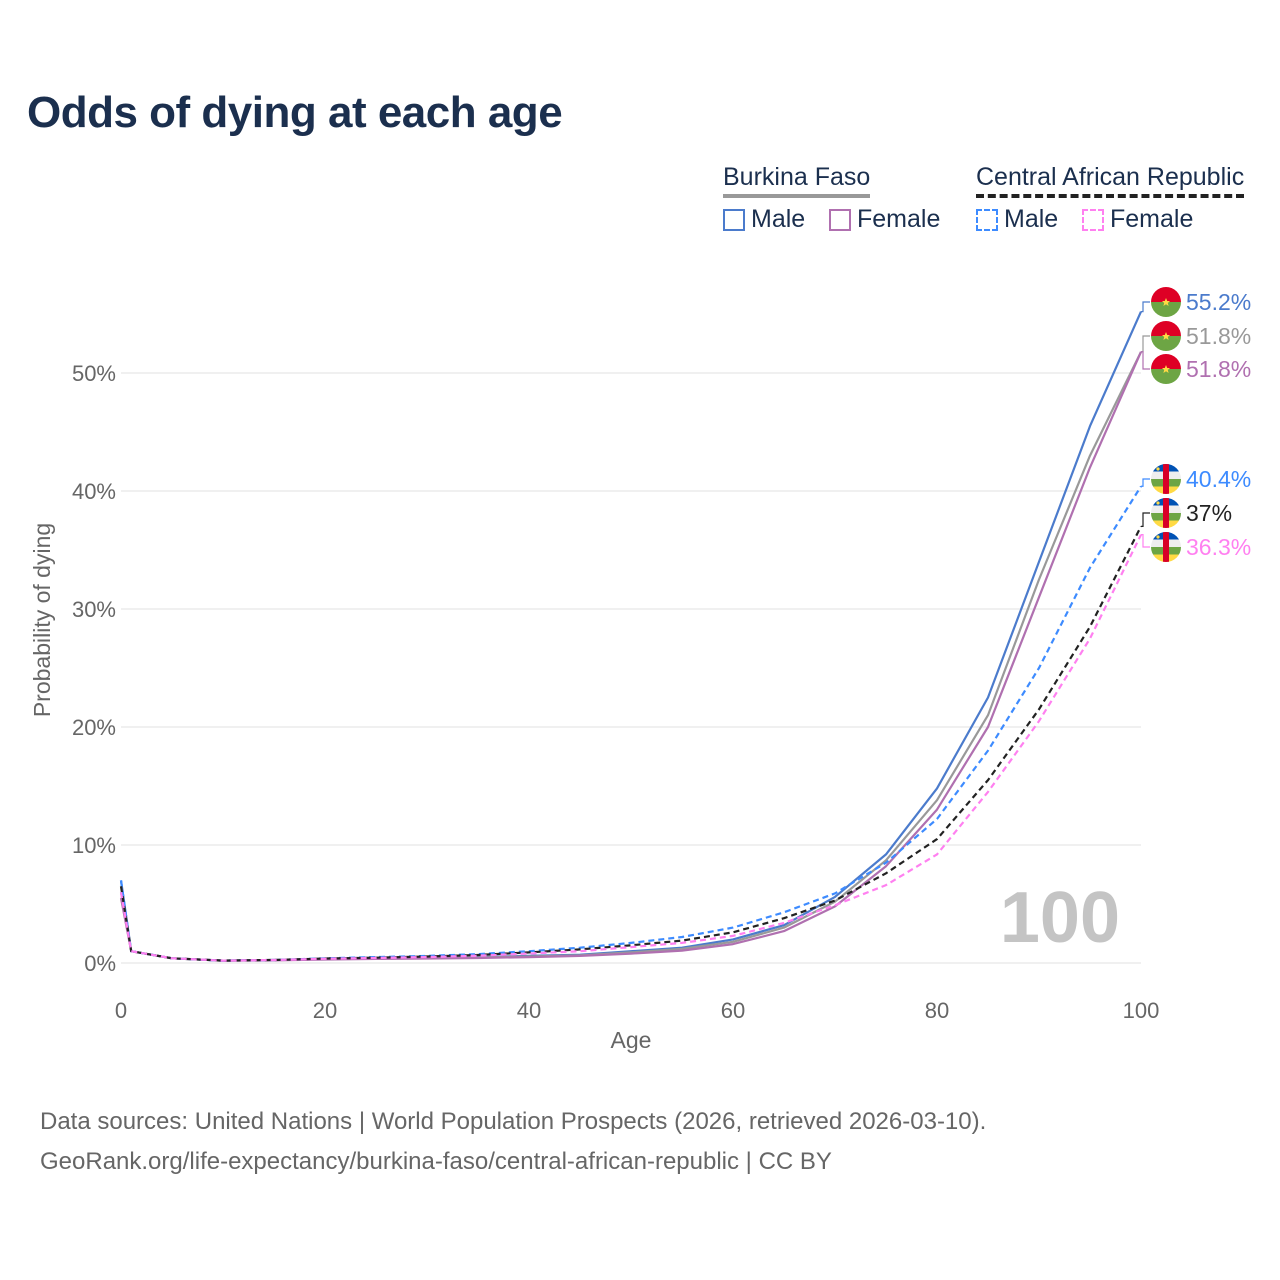  I want to click on legend-bf-female: Female, so click(884, 219).